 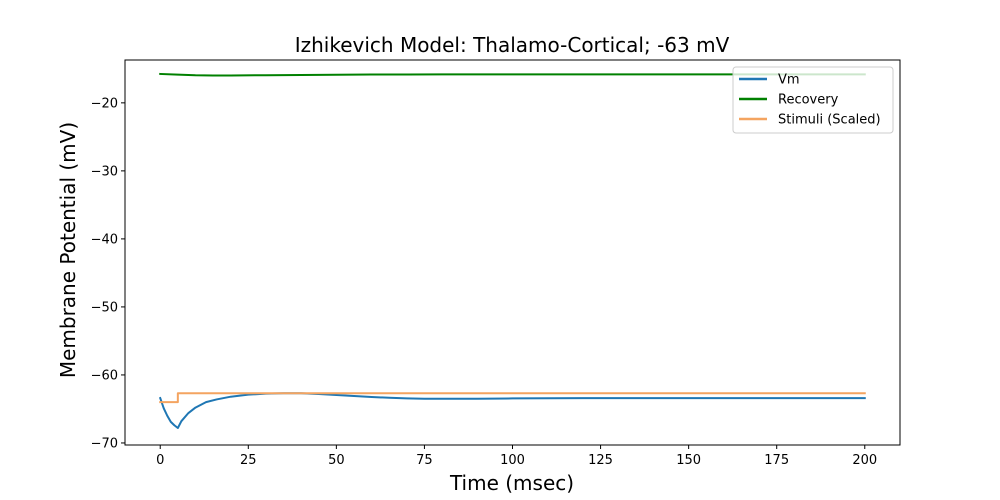 I want to click on x-tick-label: 25, so click(x=248, y=460).